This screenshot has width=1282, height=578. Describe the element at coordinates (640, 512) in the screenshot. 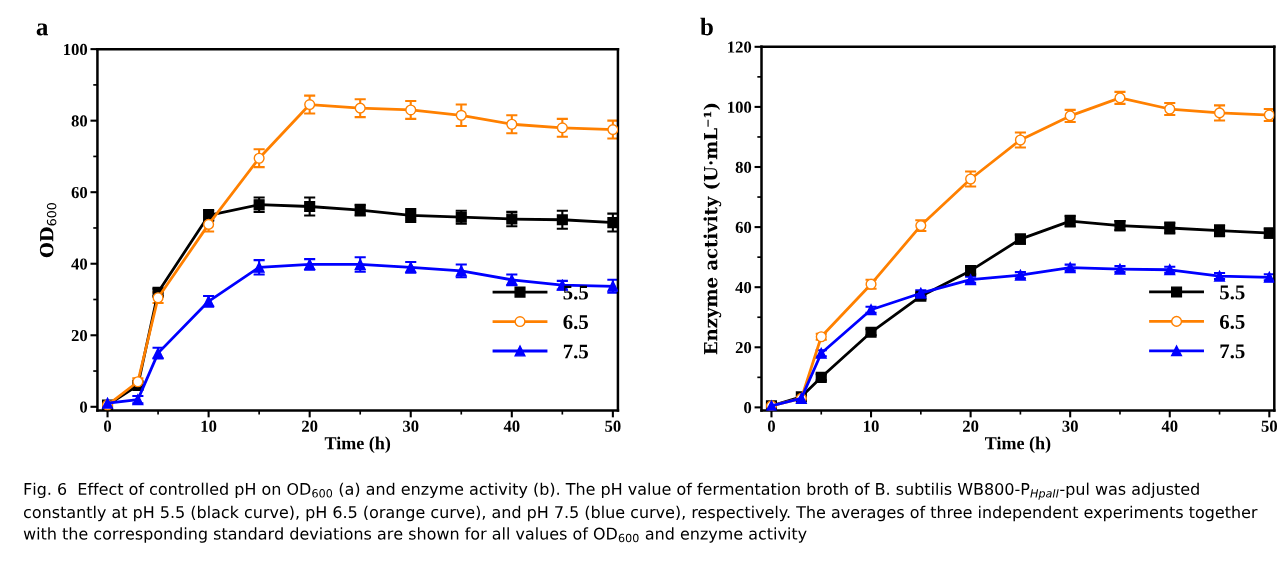

I see `text: Fig. 6 Effect of controlled pH on OD$_{600}$ (a) and enzyme activity (b). The pH value of fermentation broth of B. subtilis WB800-P$_{HpaII}$-pul was adjusted constantly at pH 5.5 (black curve), pH 6.5 (orange curve), and pH 7.5 (blue curve), respectively. The averages of three independent experiments together with the corresponding standard deviations are shown for all values of OD$_{600}$ and enzyme activity` at that location.